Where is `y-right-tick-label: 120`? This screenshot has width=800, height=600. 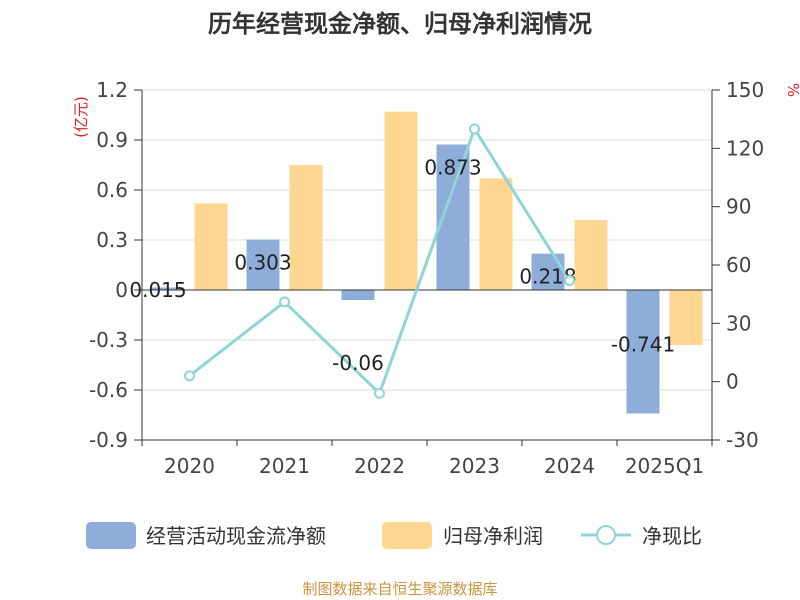
y-right-tick-label: 120 is located at coordinates (745, 148).